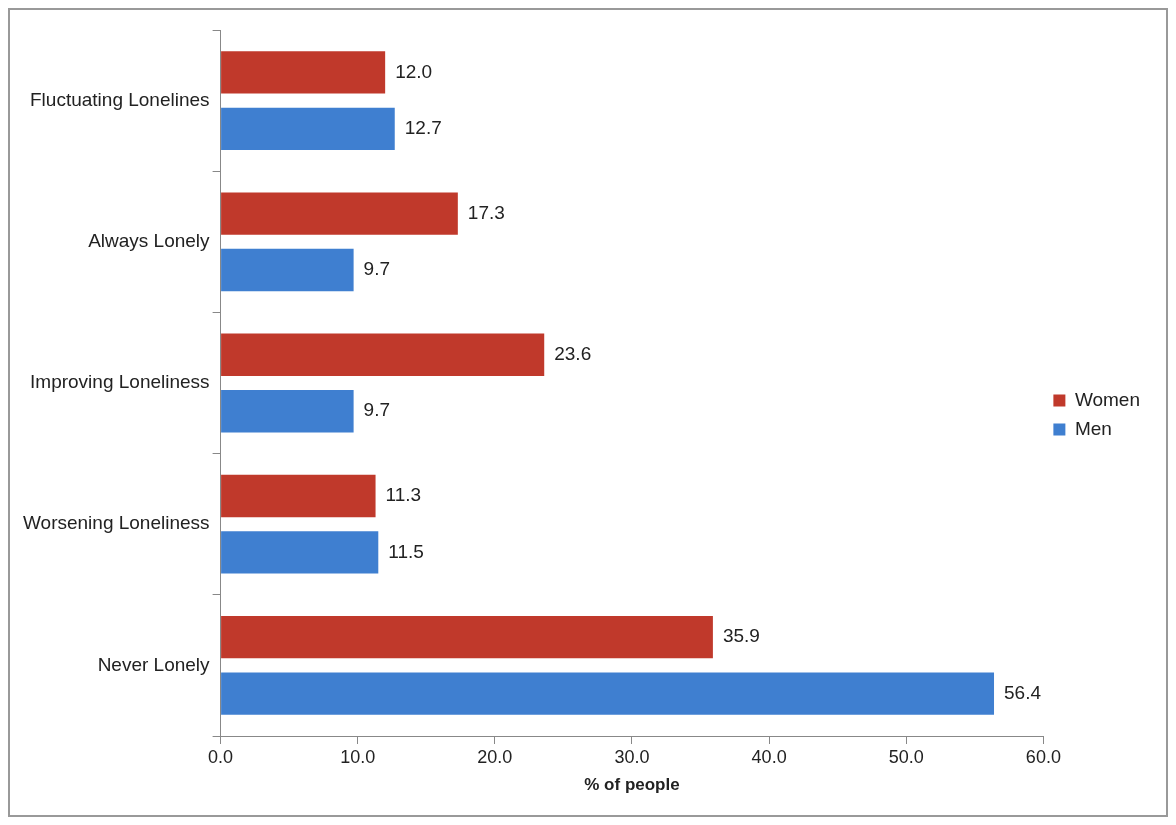  What do you see at coordinates (154, 664) in the screenshot?
I see `y-tick-label: Never Lonely` at bounding box center [154, 664].